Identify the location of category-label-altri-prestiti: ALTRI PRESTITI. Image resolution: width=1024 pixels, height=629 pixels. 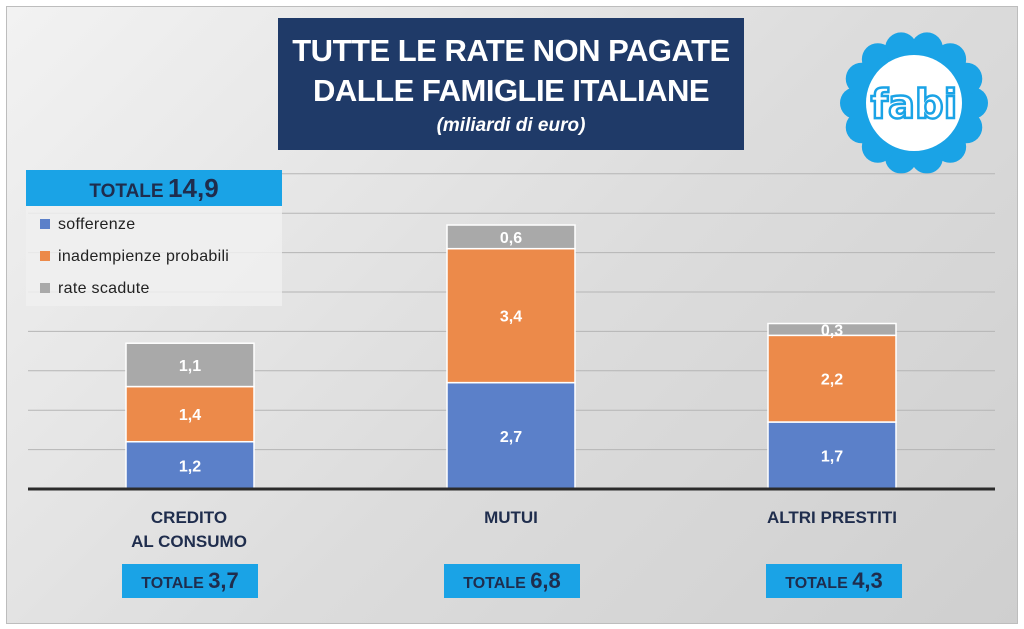
(832, 518).